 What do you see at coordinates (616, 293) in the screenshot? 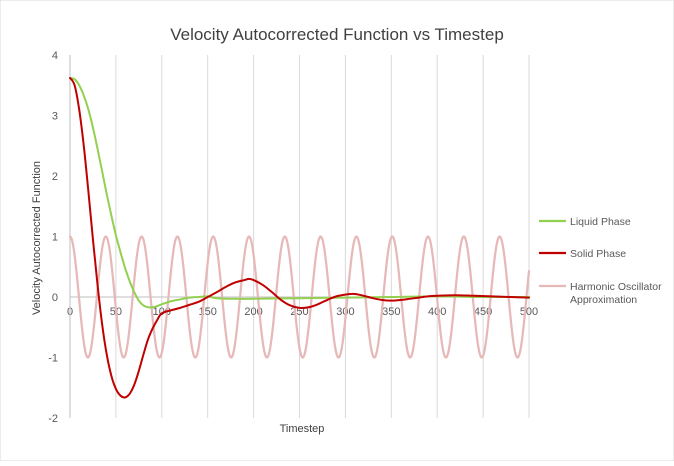
I see `legend-label-harmonic-oscillator: Harmonic Oscillator Approximation` at bounding box center [616, 293].